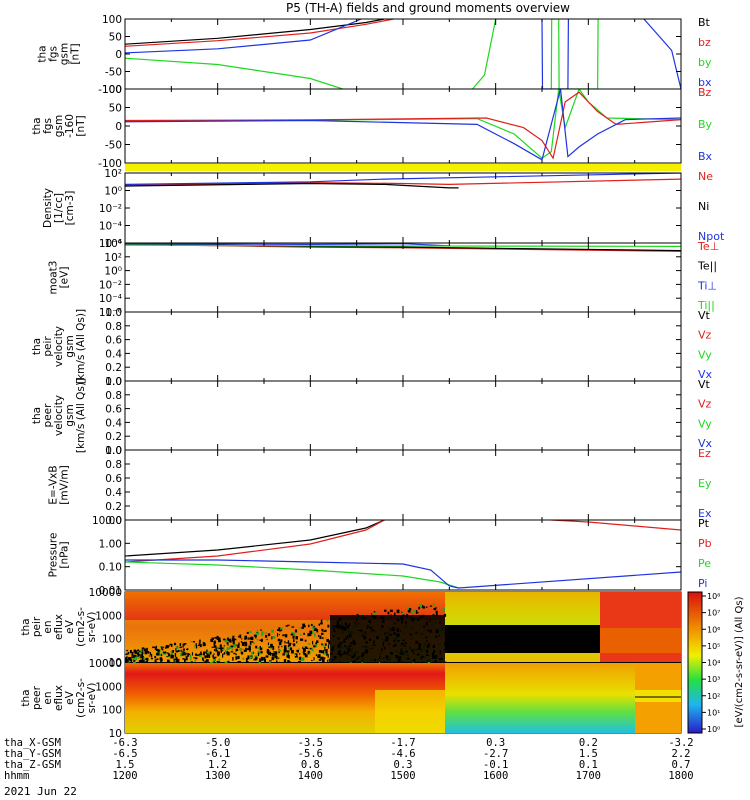 This screenshot has height=800, width=750. I want to click on ytick-label: 100, so click(112, 90).